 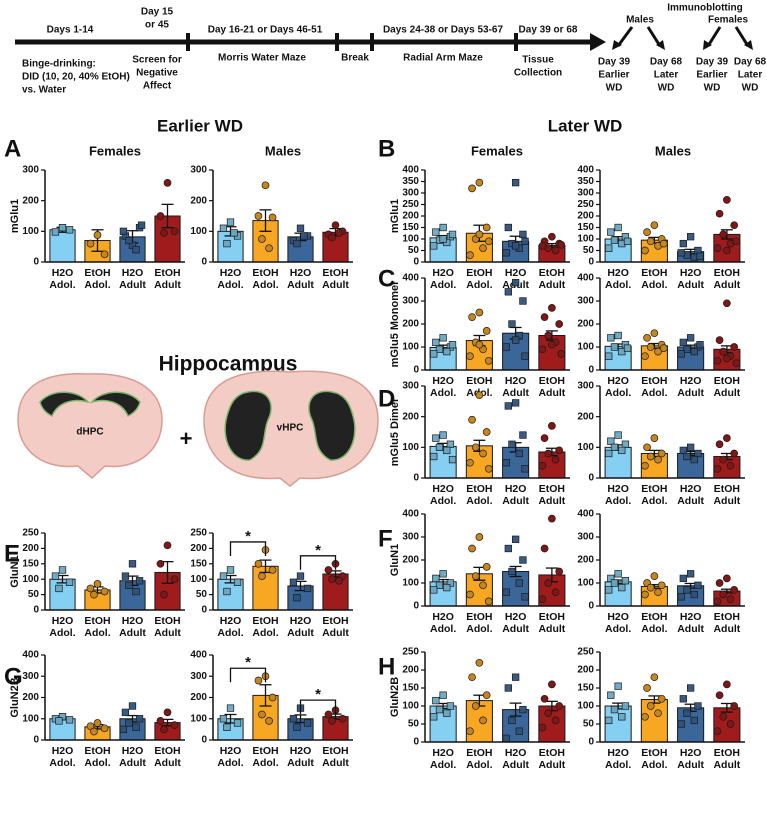 I want to click on y-tick-label: 200, so click(x=198, y=200).